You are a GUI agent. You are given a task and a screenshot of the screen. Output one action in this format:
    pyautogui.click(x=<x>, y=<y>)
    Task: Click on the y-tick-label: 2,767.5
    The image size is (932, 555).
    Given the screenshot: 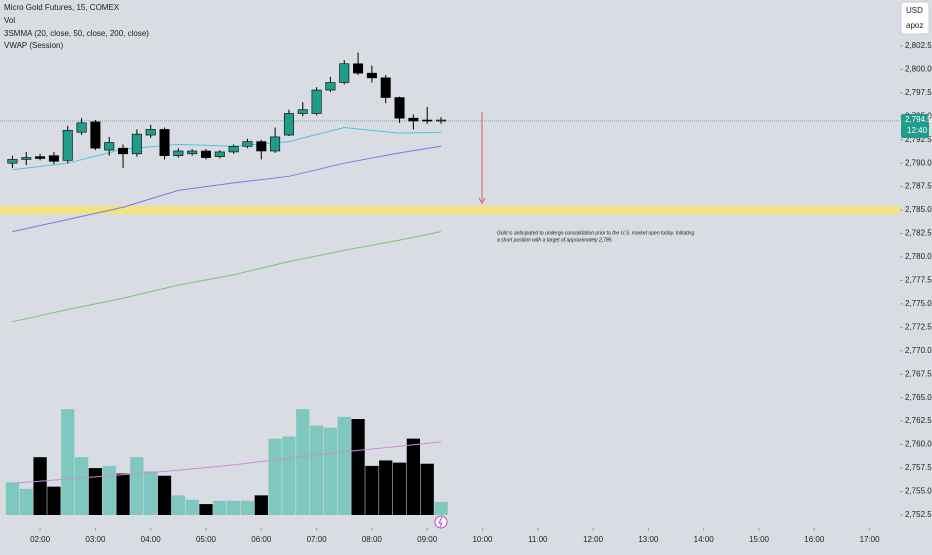 What is the action you would take?
    pyautogui.click(x=918, y=373)
    